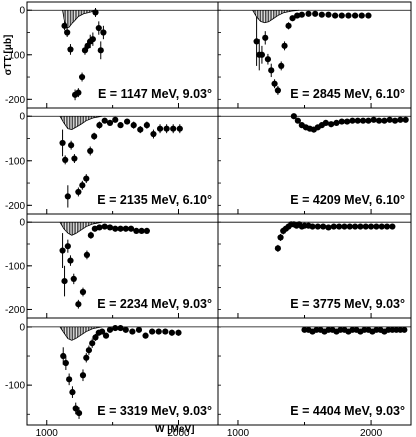  What do you see at coordinates (347, 304) in the screenshot?
I see `panel-label: E = 3775 MeV, 9.03°` at bounding box center [347, 304].